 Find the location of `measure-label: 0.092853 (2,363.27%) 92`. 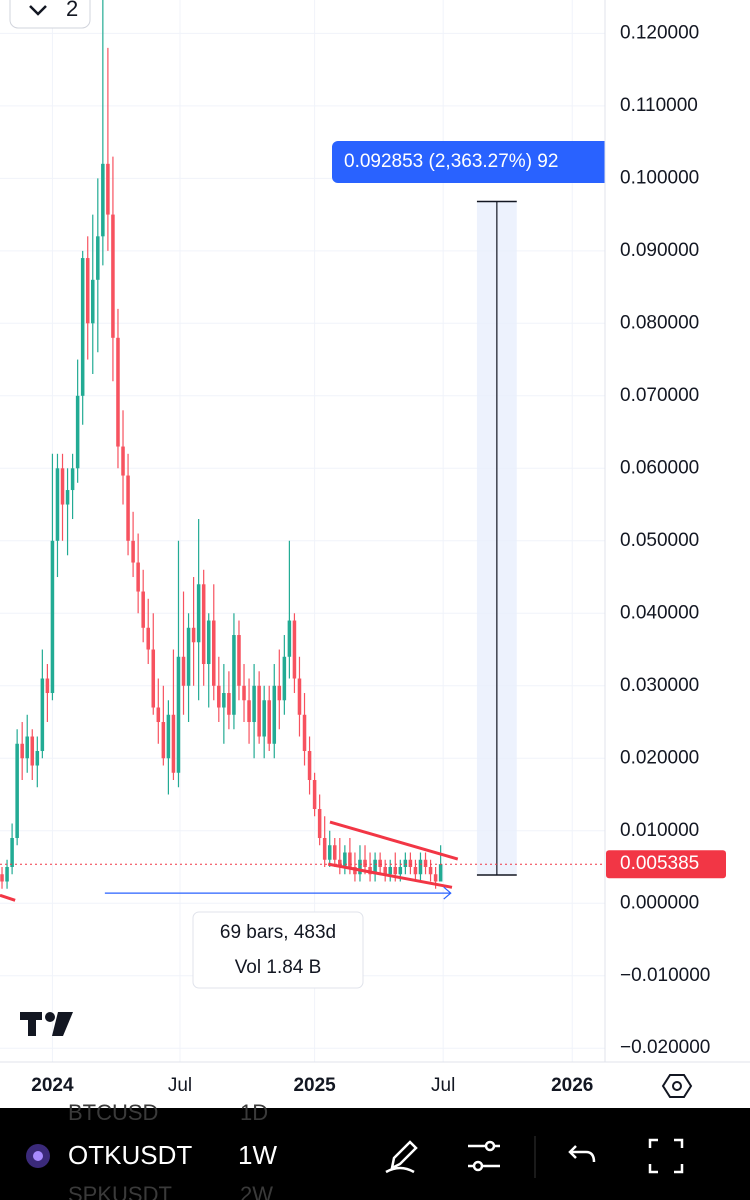

measure-label: 0.092853 (2,363.27%) 92 is located at coordinates (451, 161).